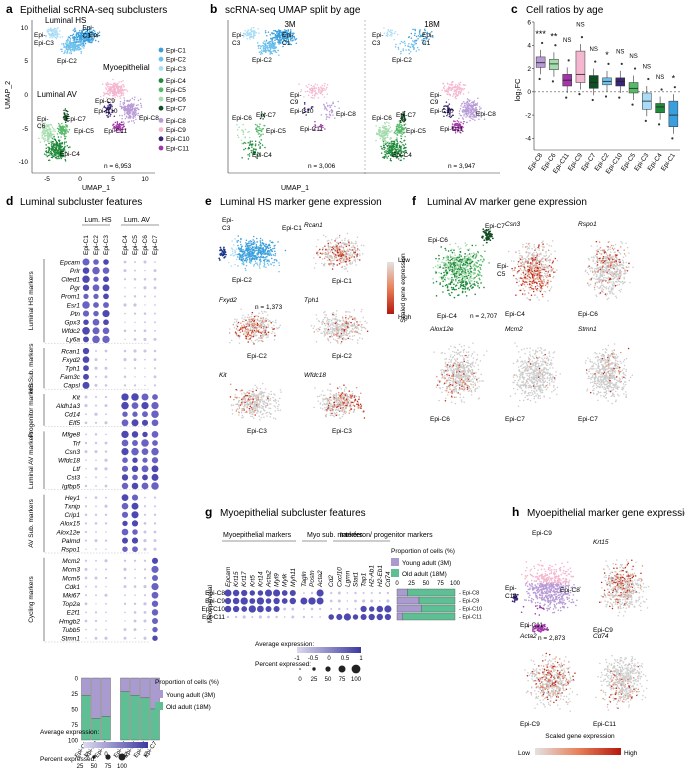  Describe the element at coordinates (620, 82) in the screenshot. I see `box-Epi-C10` at that location.